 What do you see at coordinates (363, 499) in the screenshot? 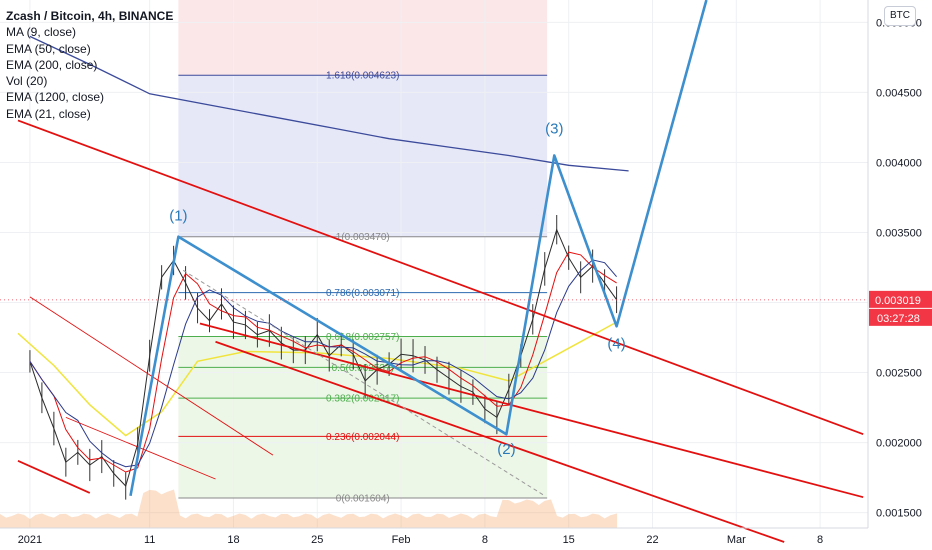
I see `fib-label-7: 0(0.001604)` at bounding box center [363, 499].